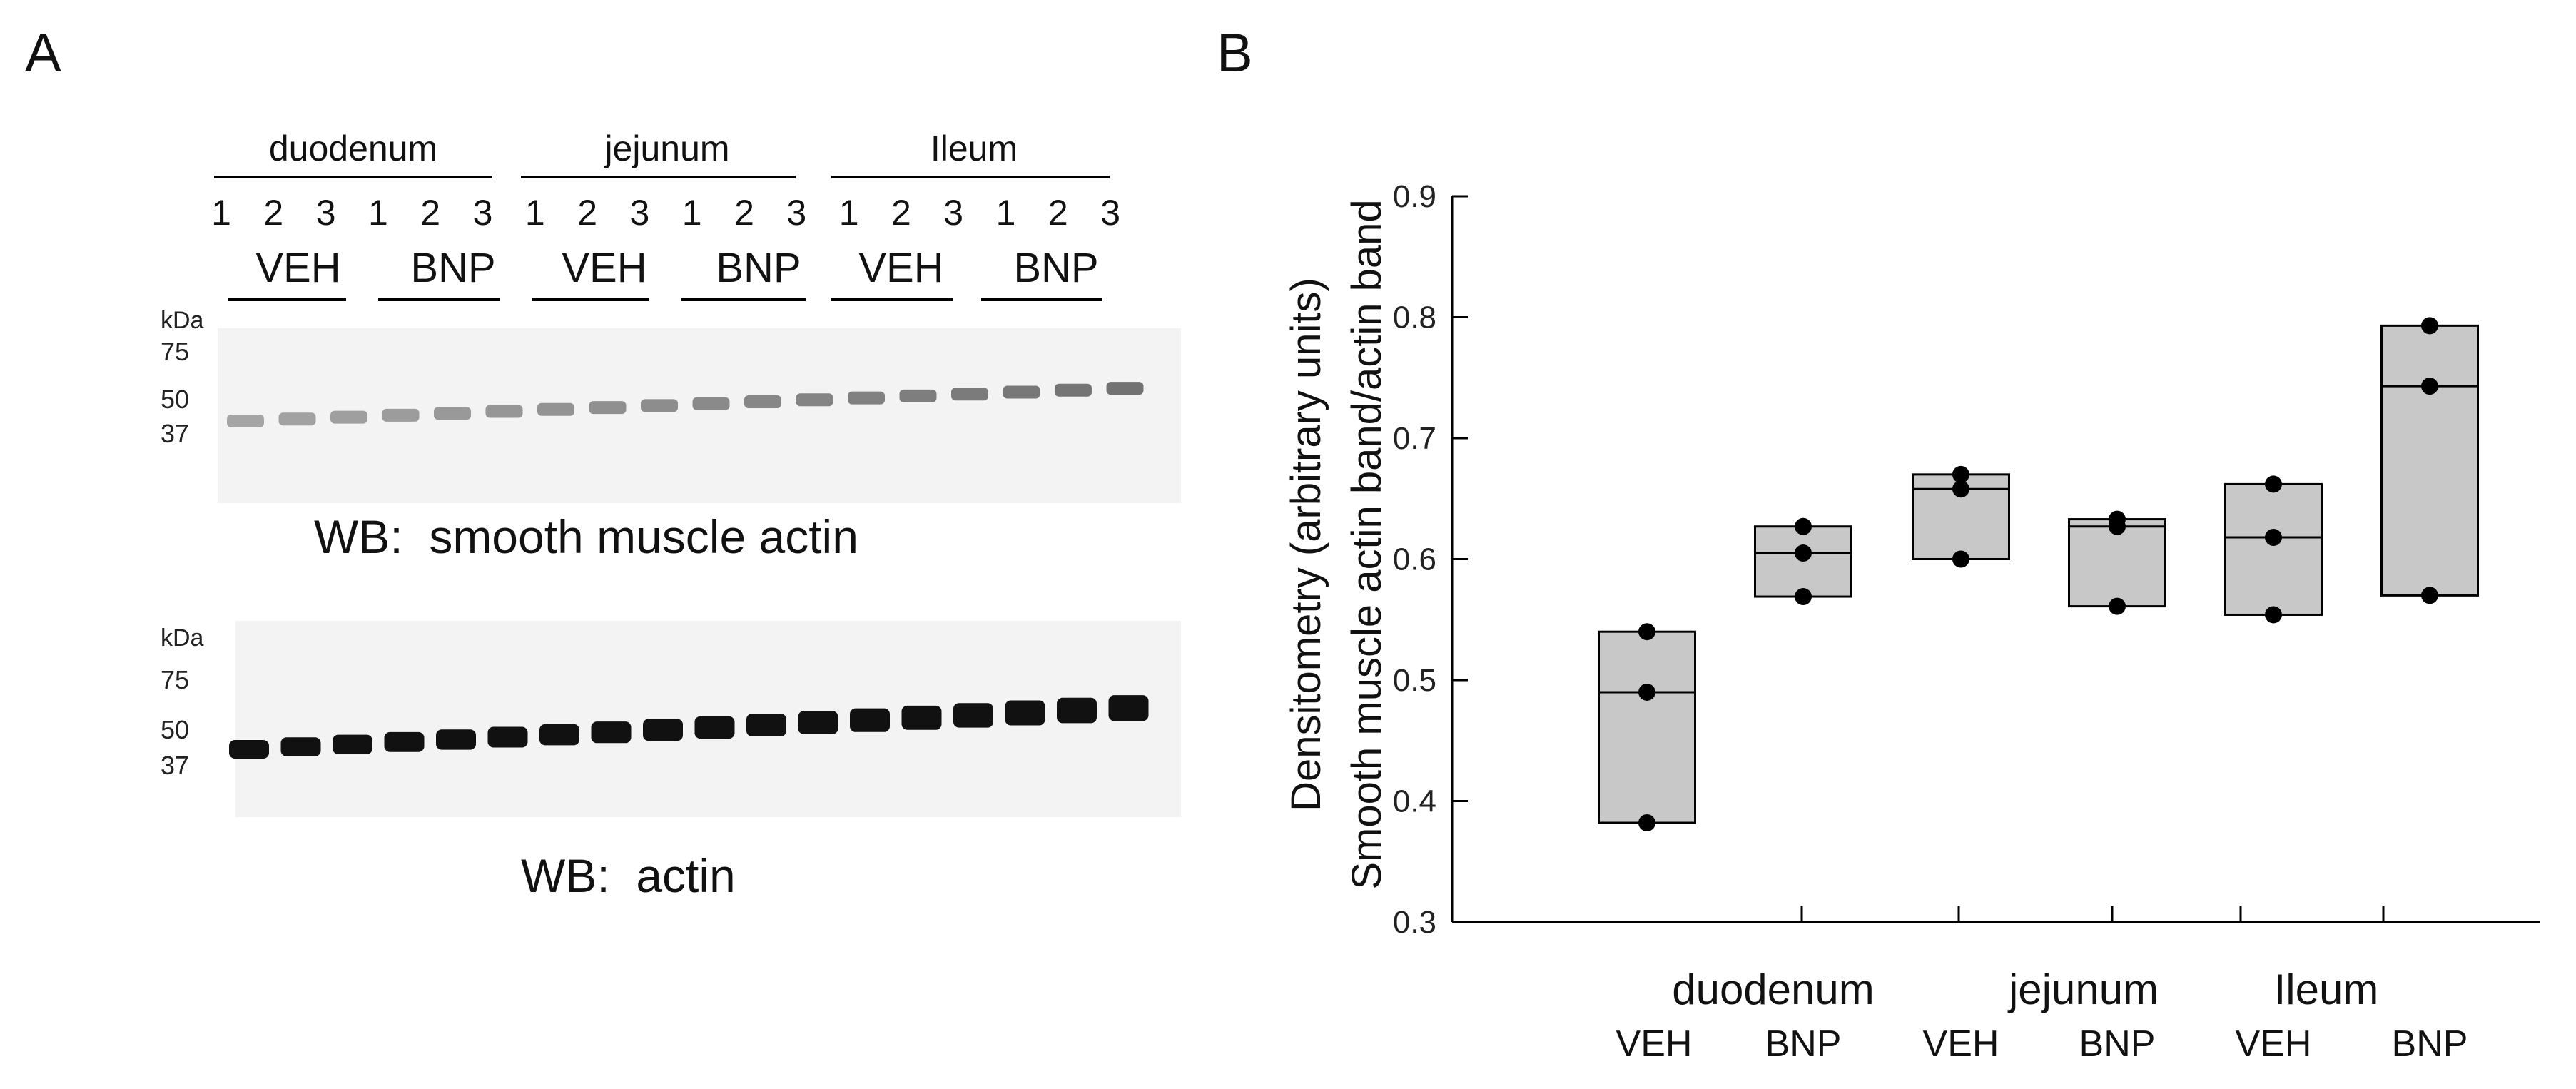 The height and width of the screenshot is (1089, 2576). What do you see at coordinates (1414, 438) in the screenshot?
I see `y-tick-label: 0.7` at bounding box center [1414, 438].